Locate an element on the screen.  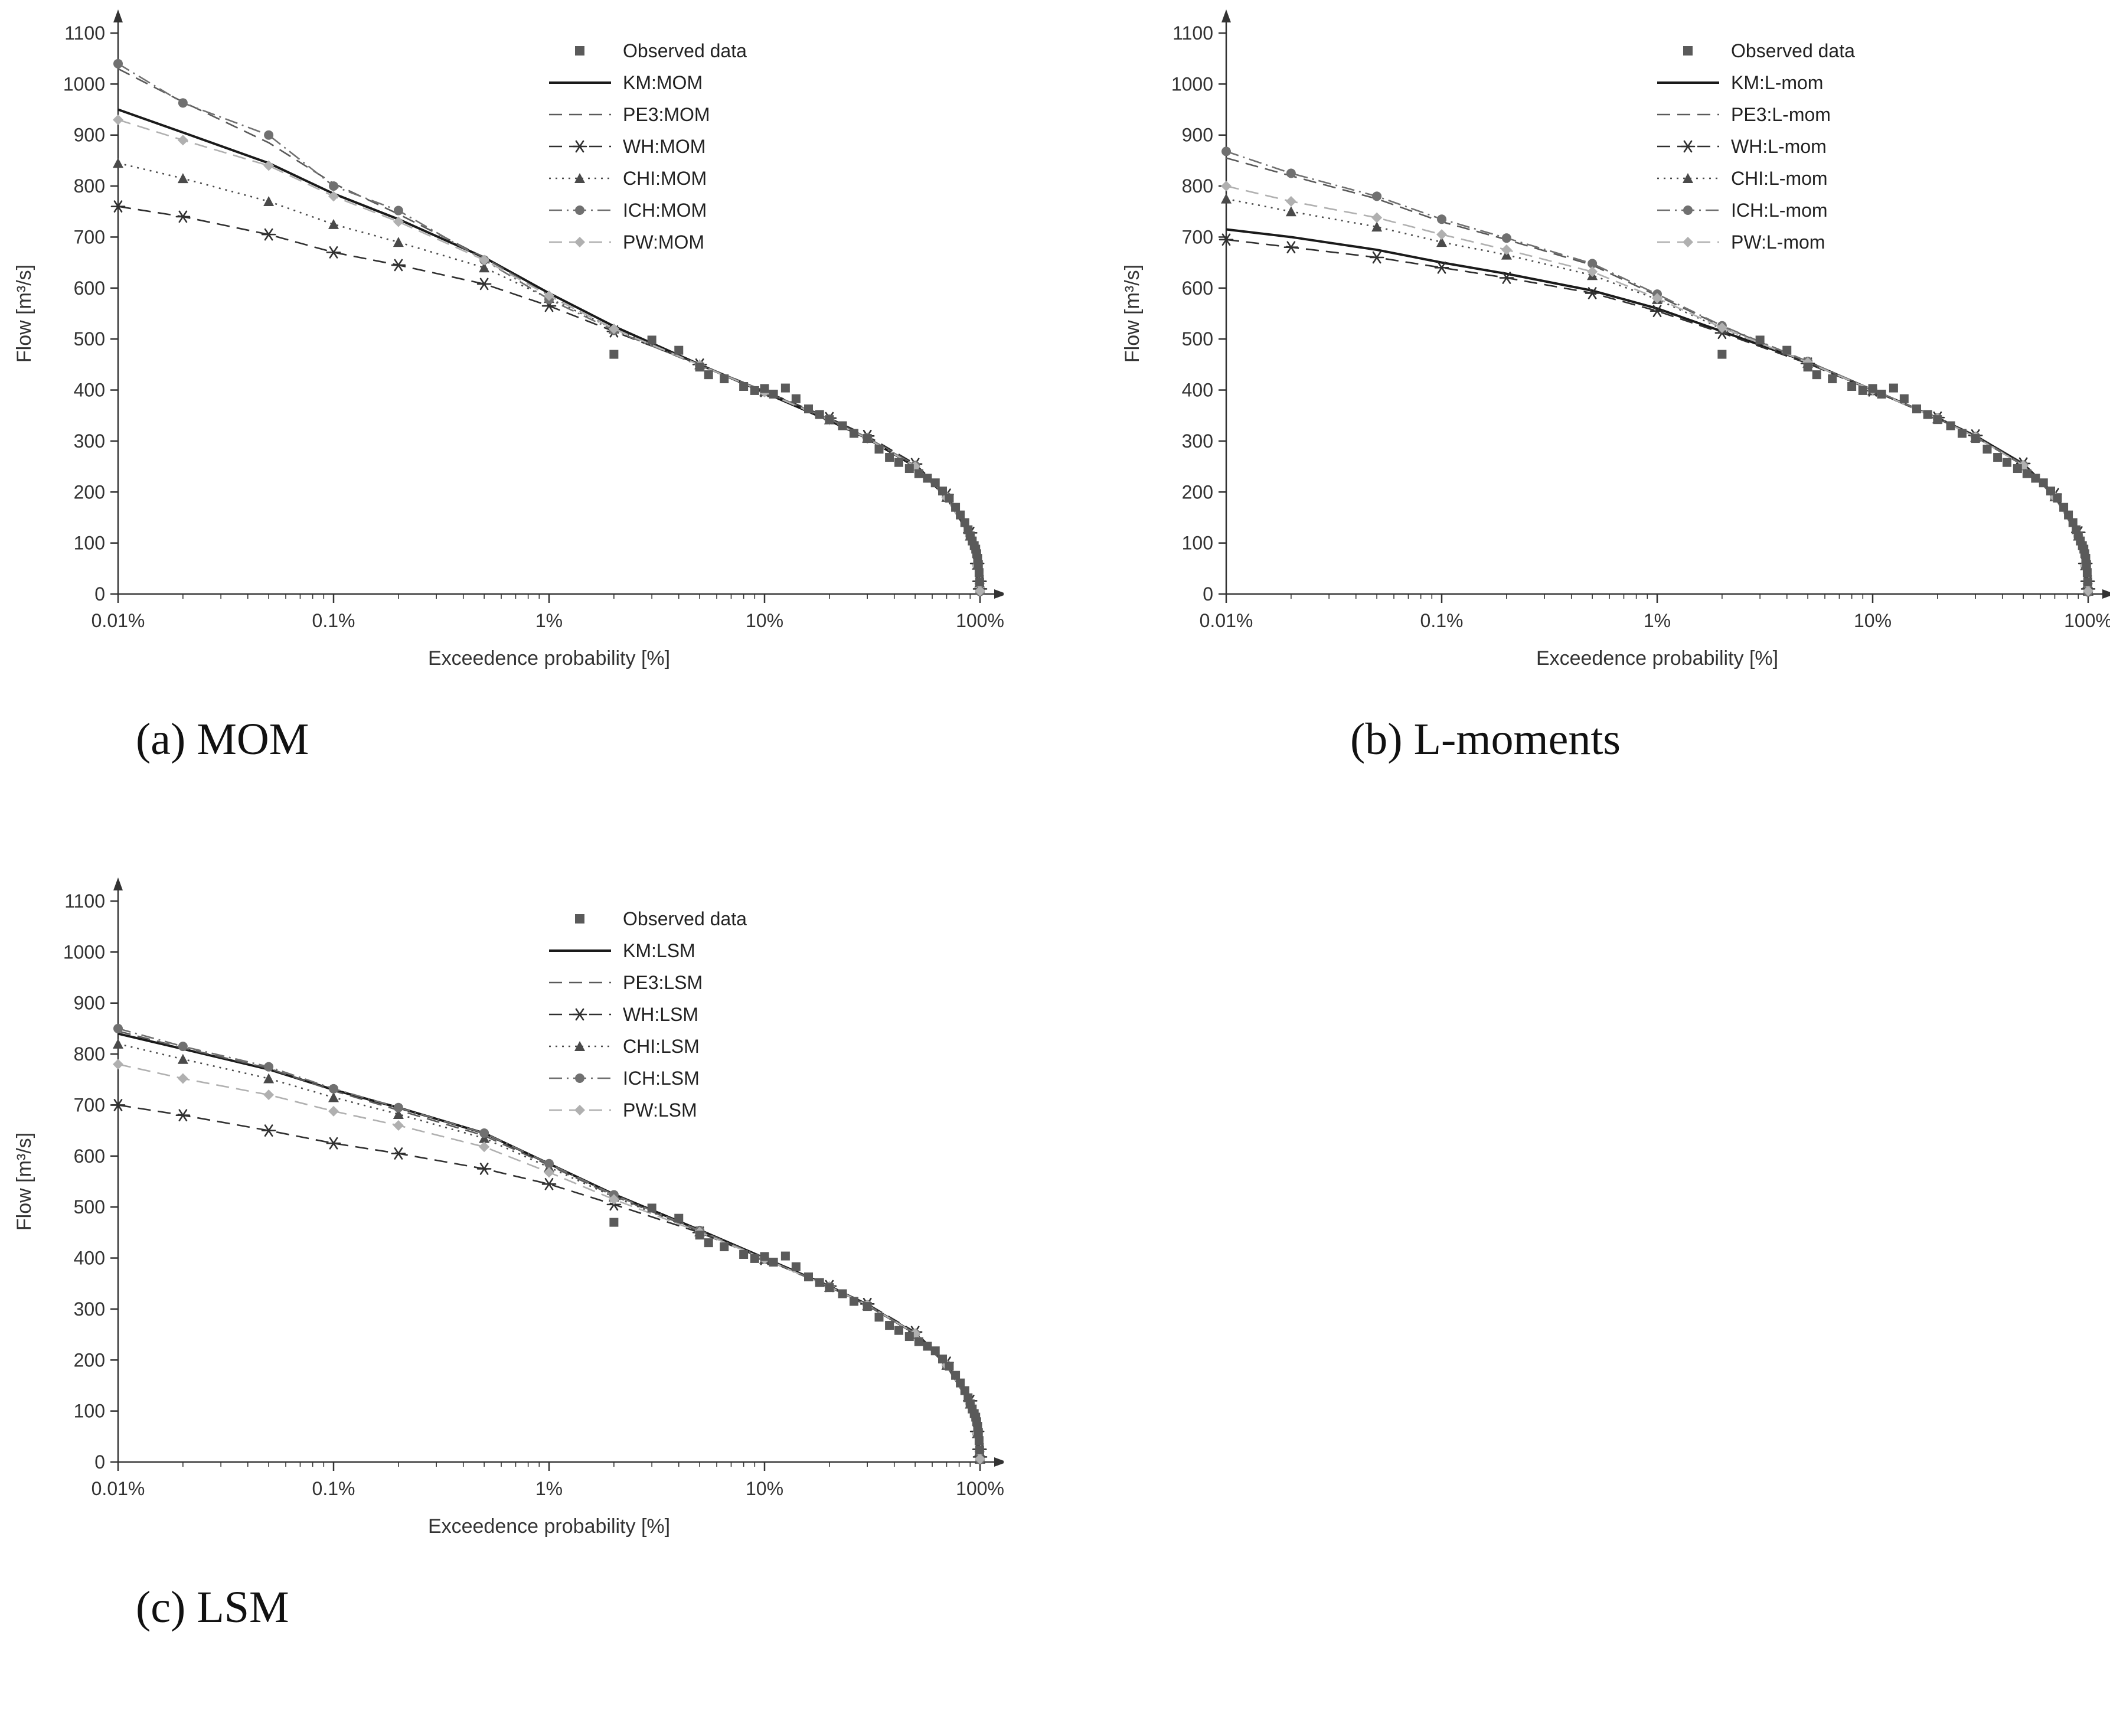
legend-label: KM:LSM is located at coordinates (659, 950).